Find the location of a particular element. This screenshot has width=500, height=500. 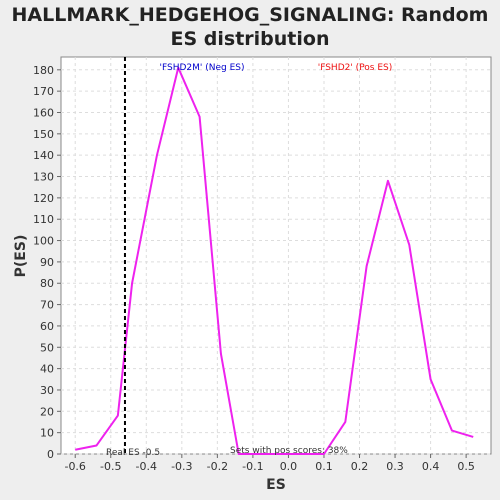

y-tick-label: 140 is located at coordinates (43, 155).